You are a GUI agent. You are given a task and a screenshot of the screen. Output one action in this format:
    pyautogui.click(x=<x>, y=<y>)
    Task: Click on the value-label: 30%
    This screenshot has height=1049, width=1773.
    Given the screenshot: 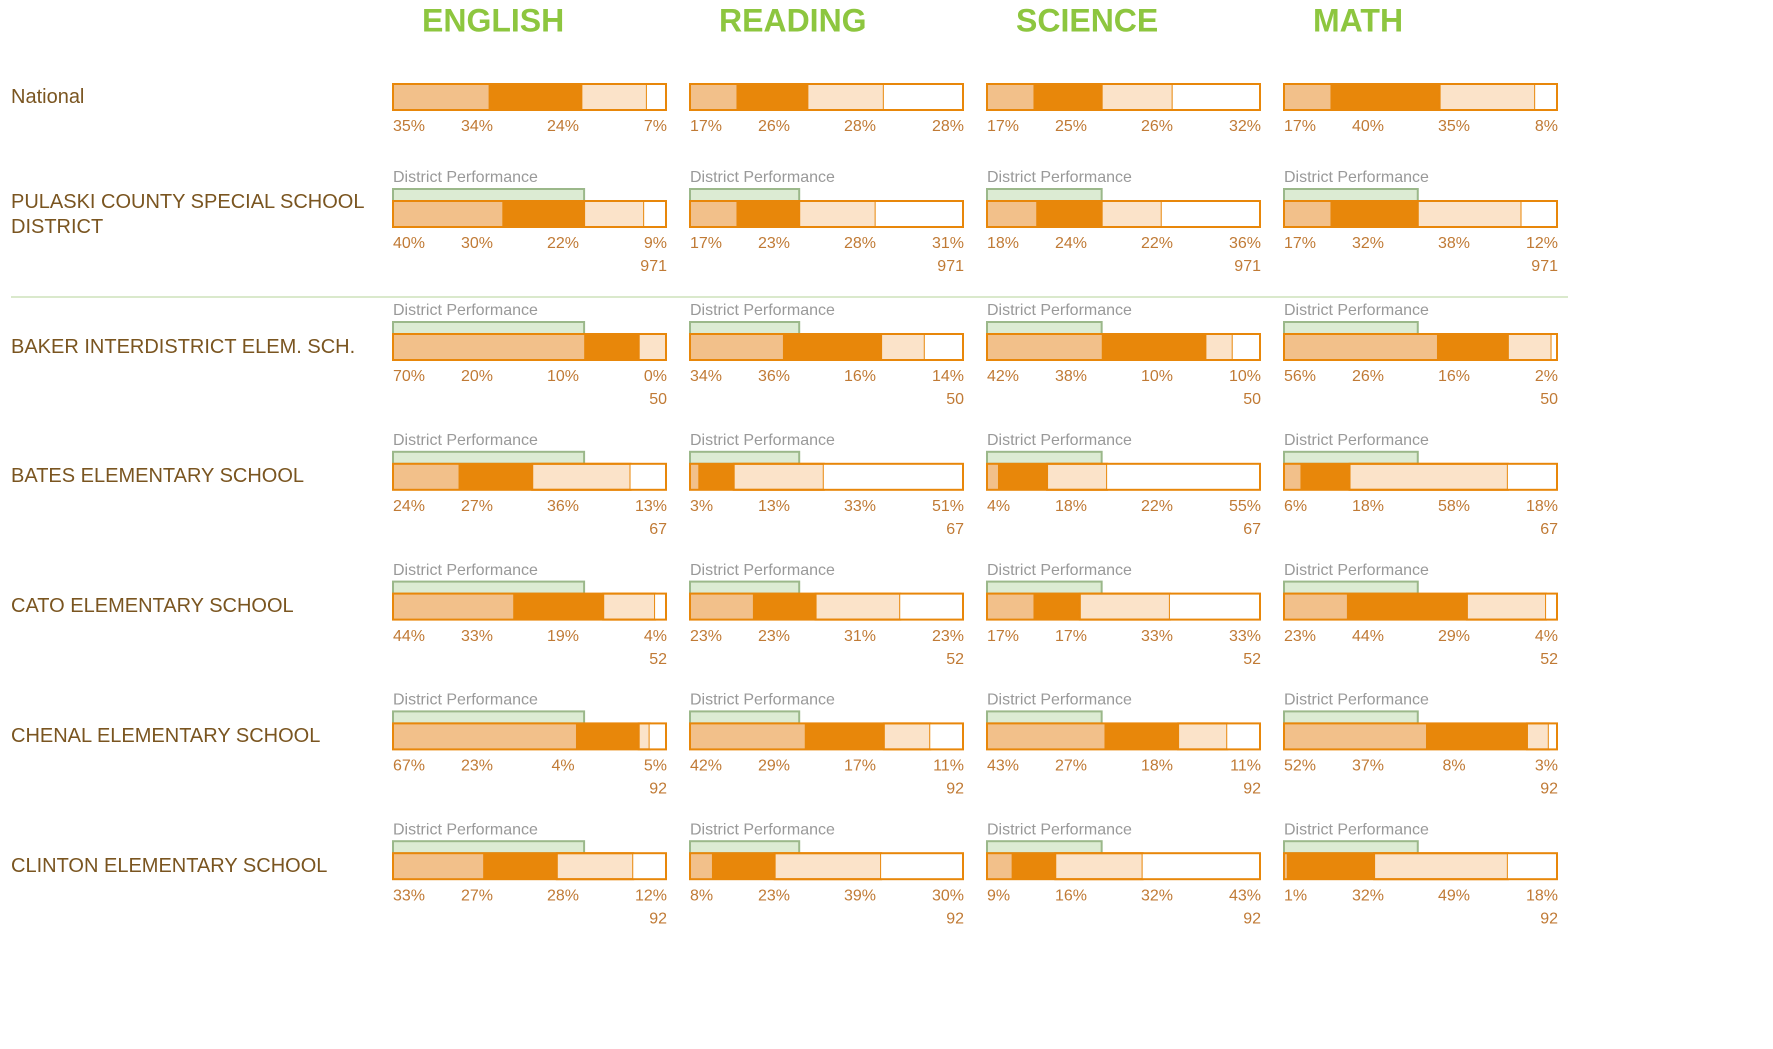 What is the action you would take?
    pyautogui.click(x=948, y=895)
    